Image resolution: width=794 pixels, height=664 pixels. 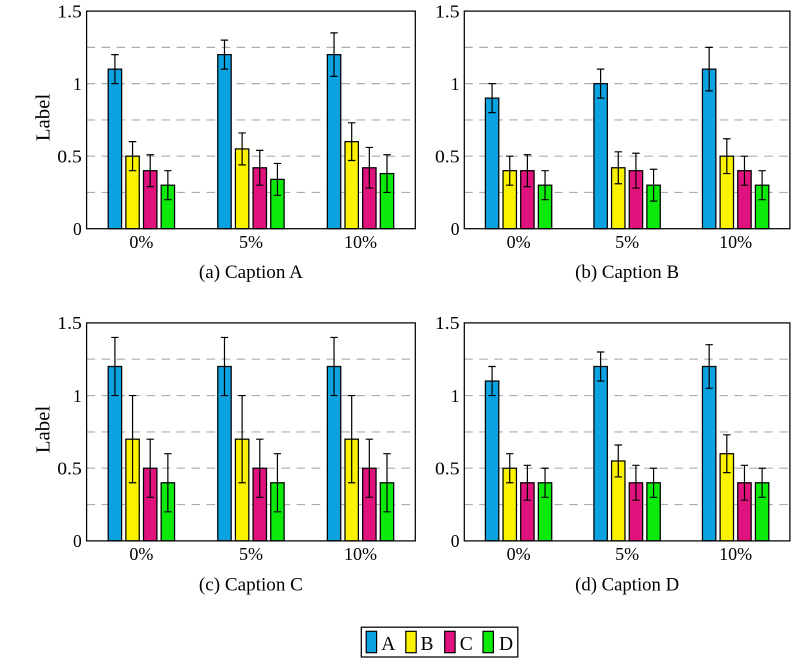 What do you see at coordinates (427, 644) in the screenshot?
I see `svg-text: B` at bounding box center [427, 644].